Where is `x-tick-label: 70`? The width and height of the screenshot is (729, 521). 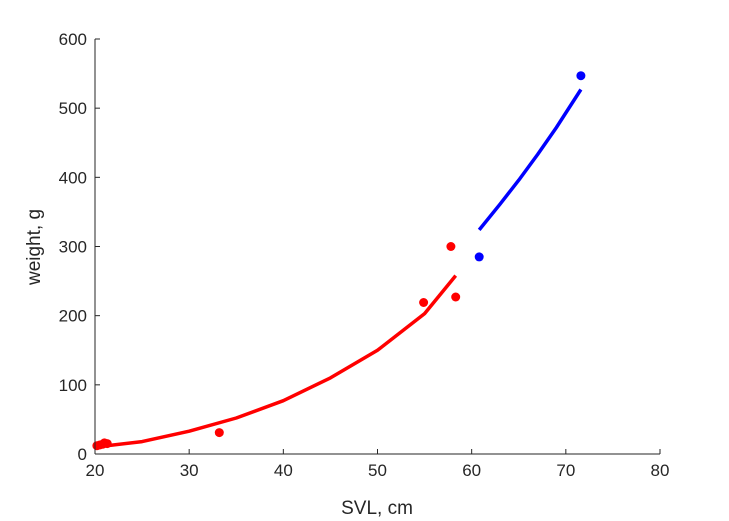
x-tick-label: 70 is located at coordinates (565, 470).